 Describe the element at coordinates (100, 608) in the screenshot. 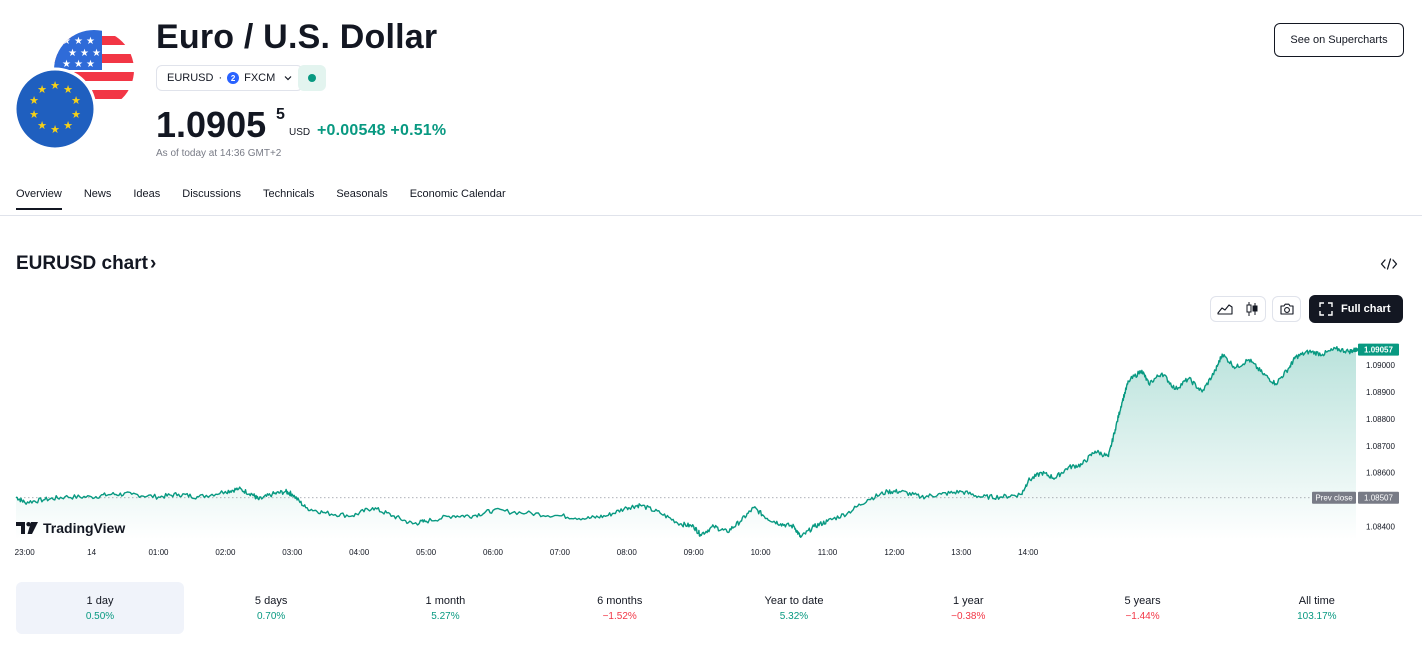

I see `period-1-day: 1 day 0.50%` at that location.